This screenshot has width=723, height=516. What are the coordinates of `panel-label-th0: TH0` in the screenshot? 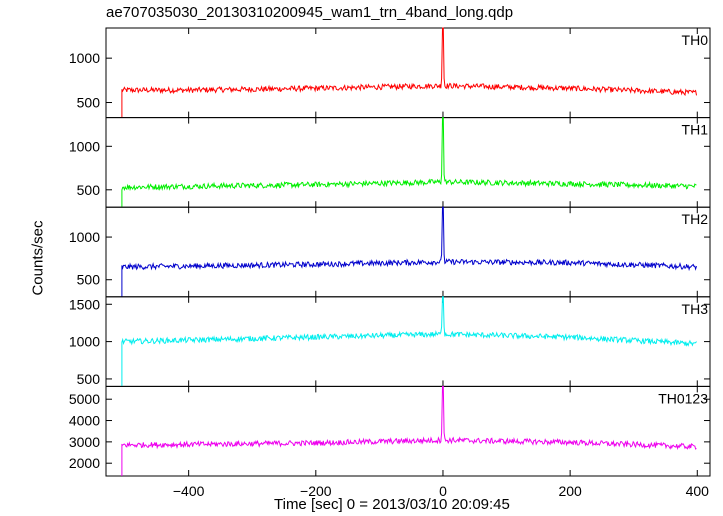 It's located at (695, 40).